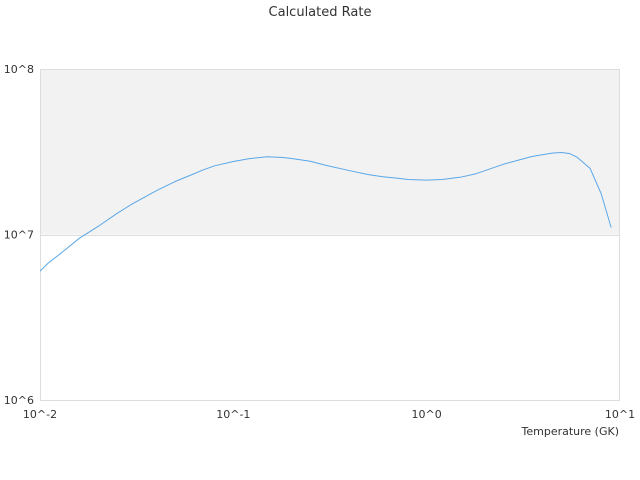 Image resolution: width=640 pixels, height=480 pixels. Describe the element at coordinates (427, 414) in the screenshot. I see `x-tick-label: 10^0` at that location.